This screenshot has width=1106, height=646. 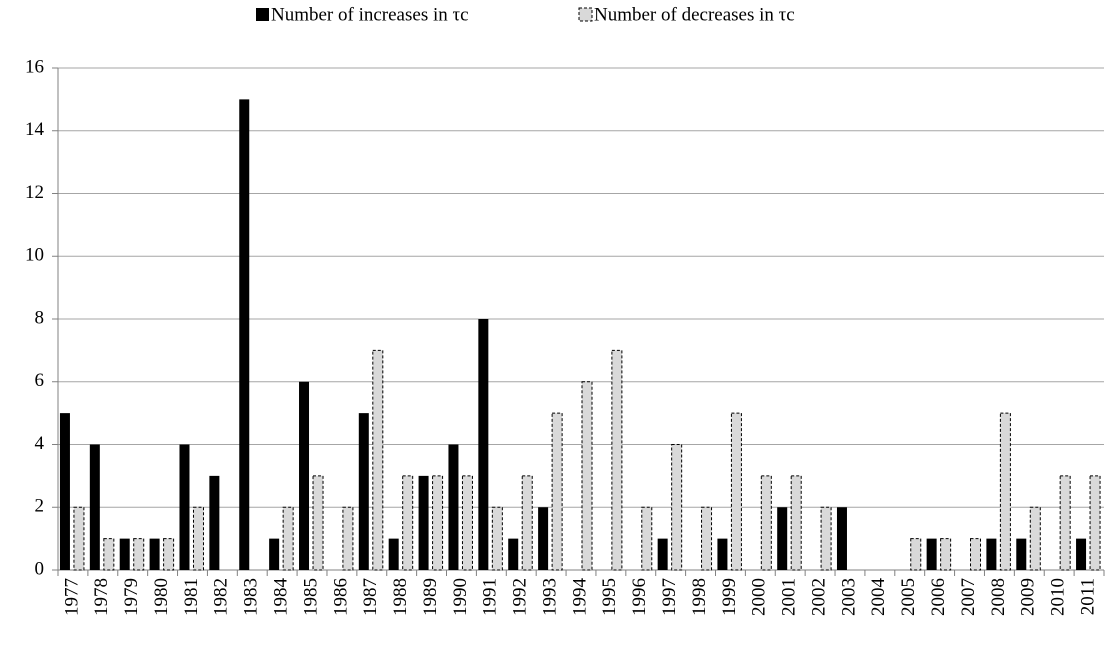 I want to click on x-tick-label: 2010, so click(x=1058, y=597).